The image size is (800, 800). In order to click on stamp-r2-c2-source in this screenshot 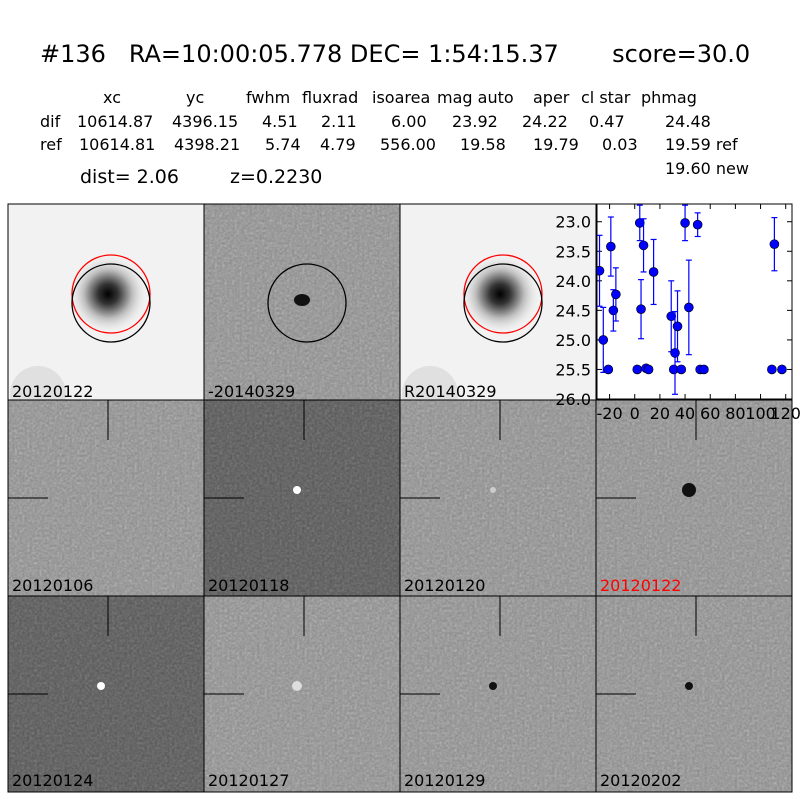, I will do `click(297, 686)`.